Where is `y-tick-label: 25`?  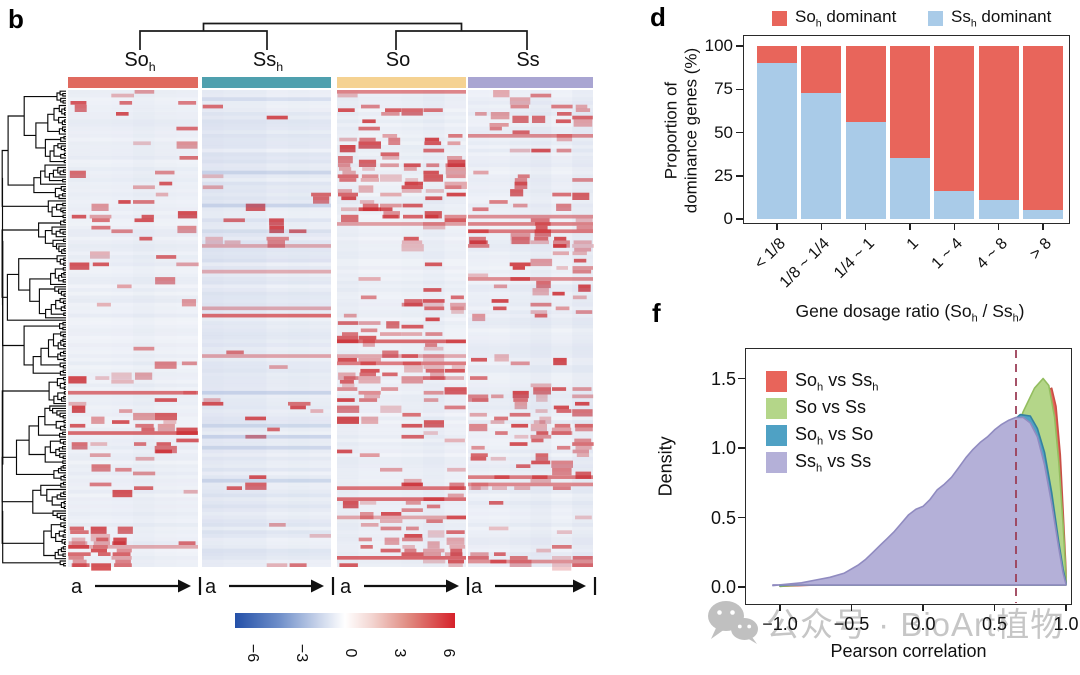 y-tick-label: 25 is located at coordinates (723, 175).